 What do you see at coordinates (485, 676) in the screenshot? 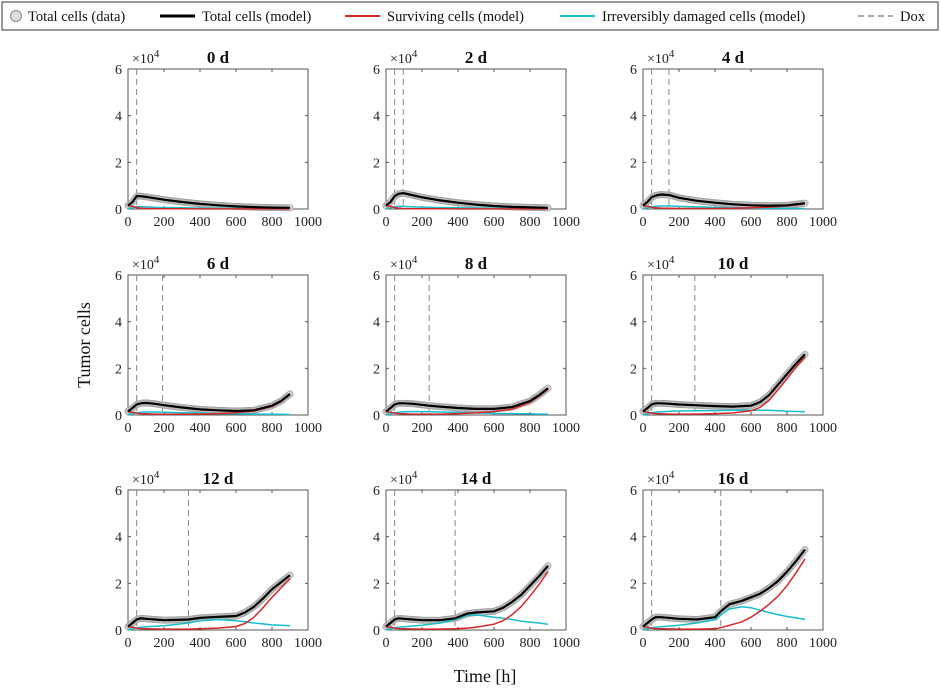
I see `x-axis-label: Time [h]` at bounding box center [485, 676].